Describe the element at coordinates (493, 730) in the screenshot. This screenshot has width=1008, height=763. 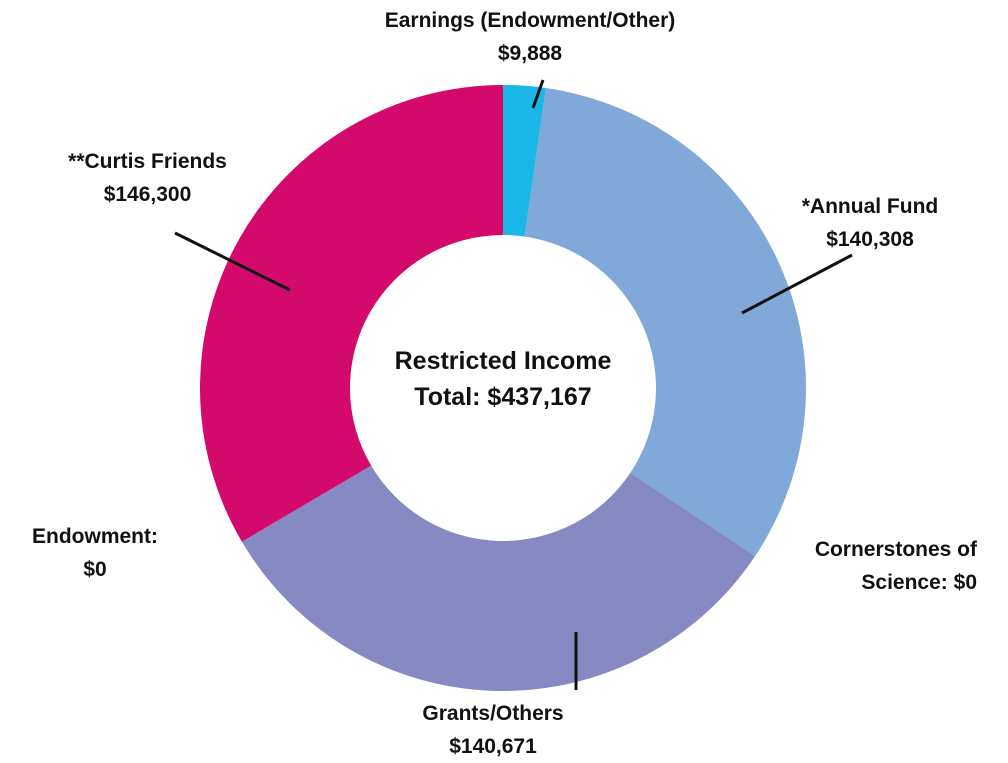
I see `slice-label: Grants/Others $140,671` at that location.